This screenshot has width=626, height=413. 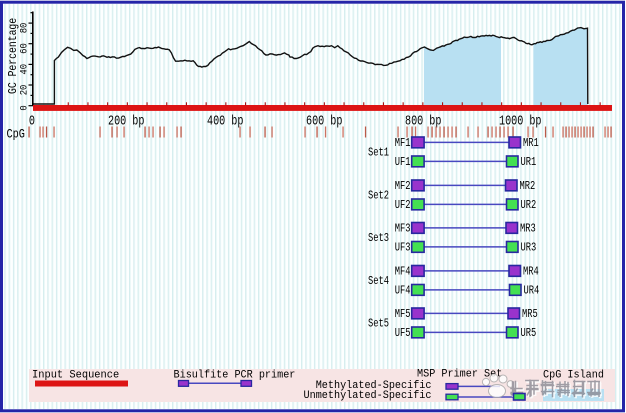 I want to click on svg-text: MF5, so click(x=403, y=315).